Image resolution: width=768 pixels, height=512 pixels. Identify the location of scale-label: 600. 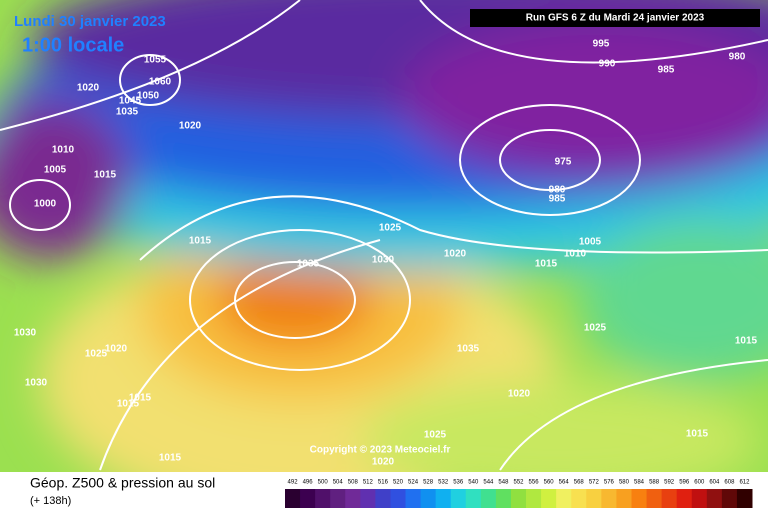
(699, 483).